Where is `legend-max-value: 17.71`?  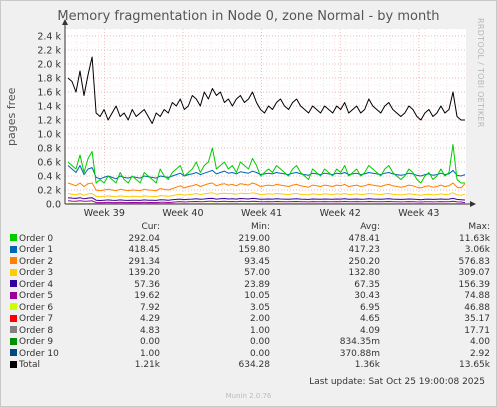
legend-max-value: 17.71 is located at coordinates (477, 330).